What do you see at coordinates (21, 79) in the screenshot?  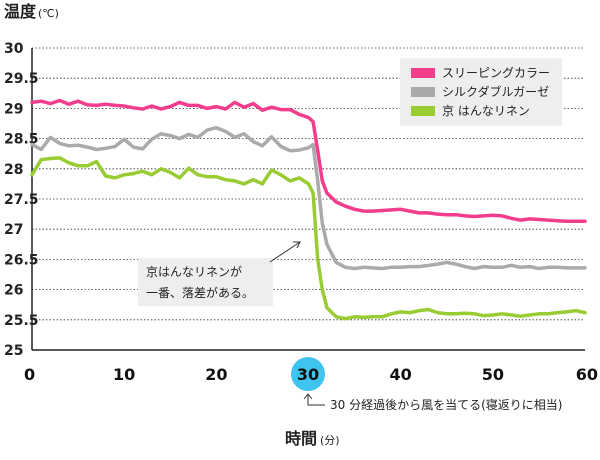 I see `y-tick-label: 29.5` at bounding box center [21, 79].